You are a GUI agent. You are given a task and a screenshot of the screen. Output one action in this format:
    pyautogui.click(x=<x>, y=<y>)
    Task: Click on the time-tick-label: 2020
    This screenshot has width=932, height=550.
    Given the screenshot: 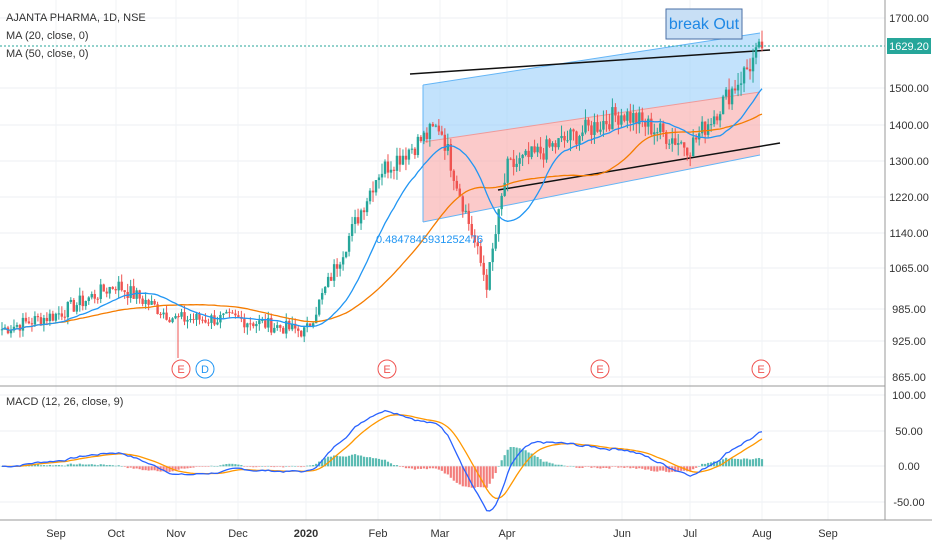 What is the action you would take?
    pyautogui.click(x=306, y=534)
    